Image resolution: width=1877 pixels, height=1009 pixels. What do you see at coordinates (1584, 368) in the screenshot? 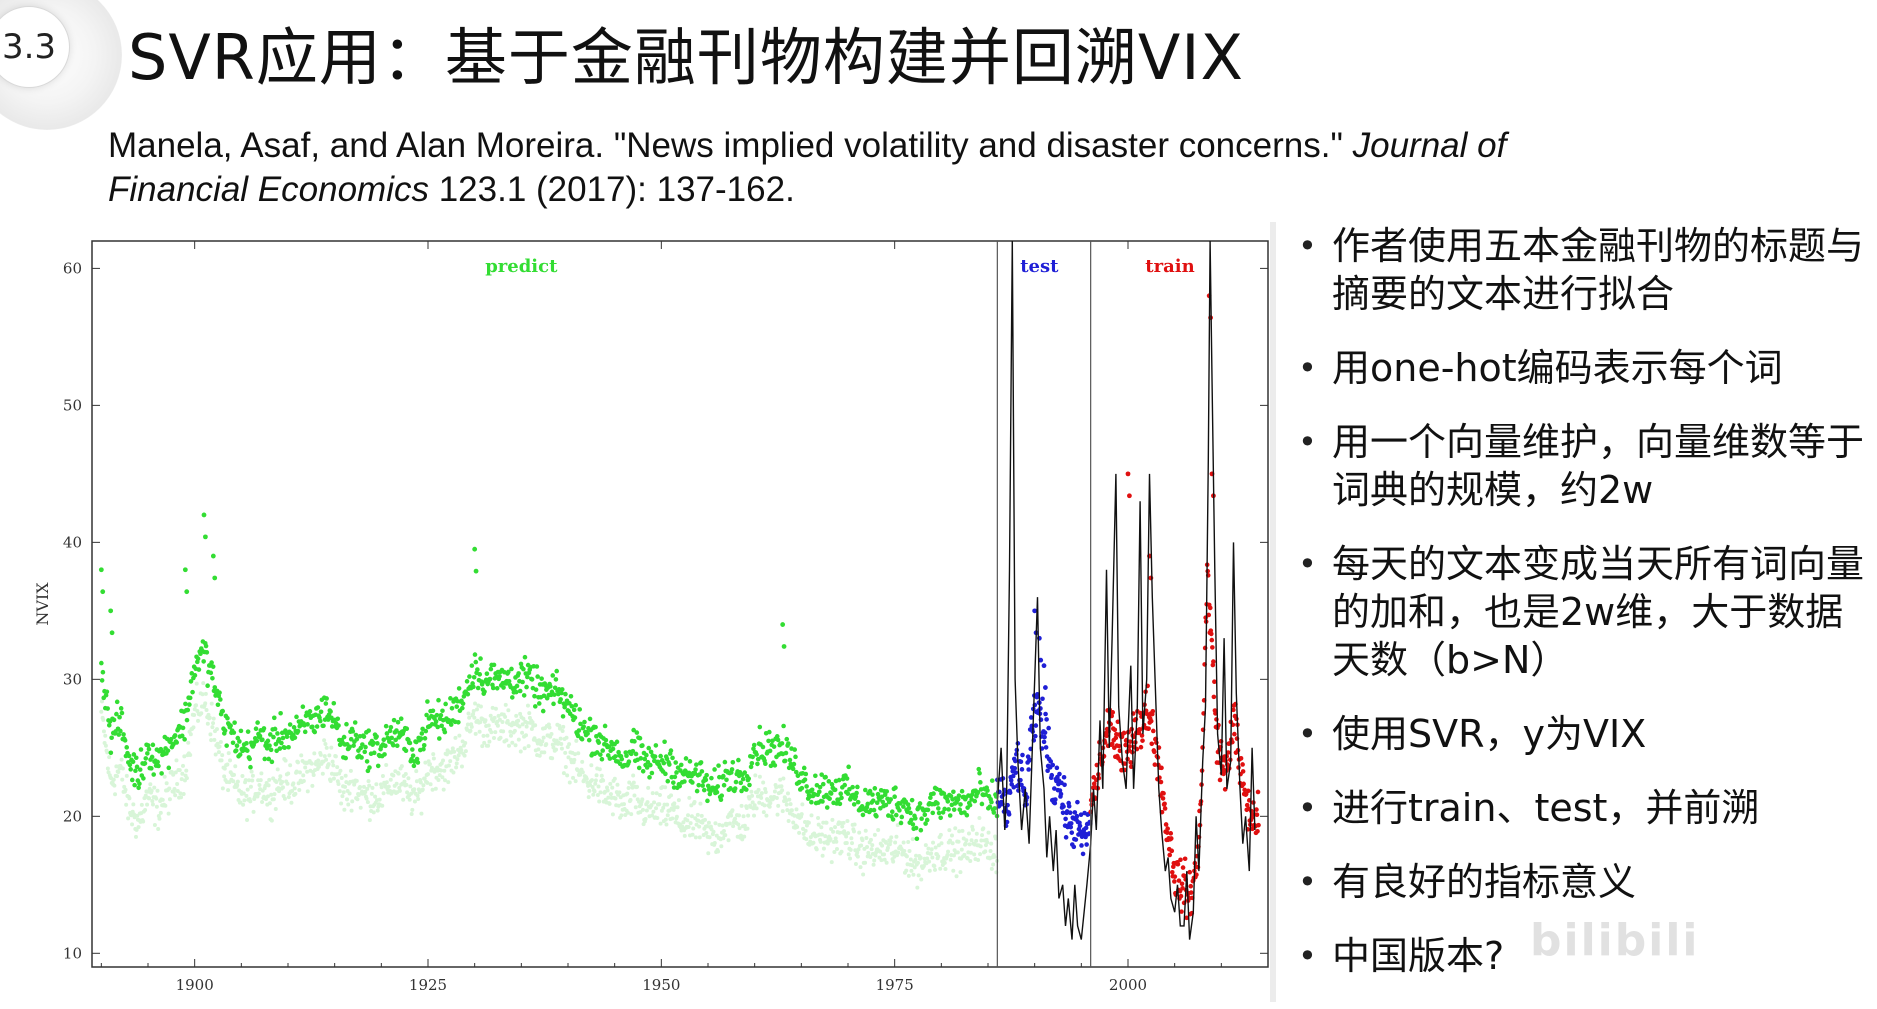
I see `bullet-item: 用one-hot编码表示每个词` at bounding box center [1584, 368].